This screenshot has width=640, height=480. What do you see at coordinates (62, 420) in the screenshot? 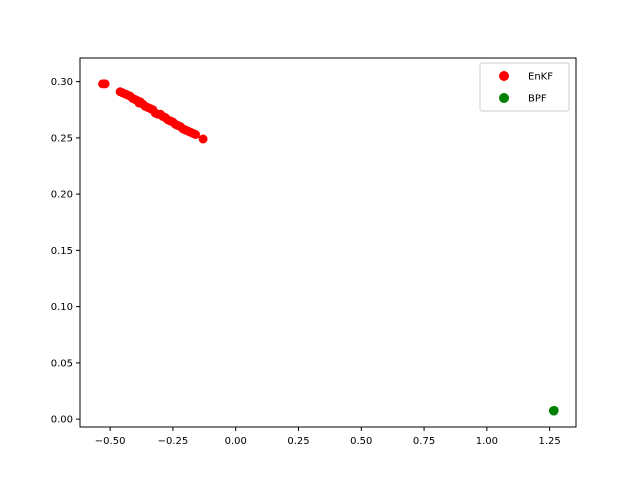
I see `y-tick-label: 0.00` at bounding box center [62, 420].